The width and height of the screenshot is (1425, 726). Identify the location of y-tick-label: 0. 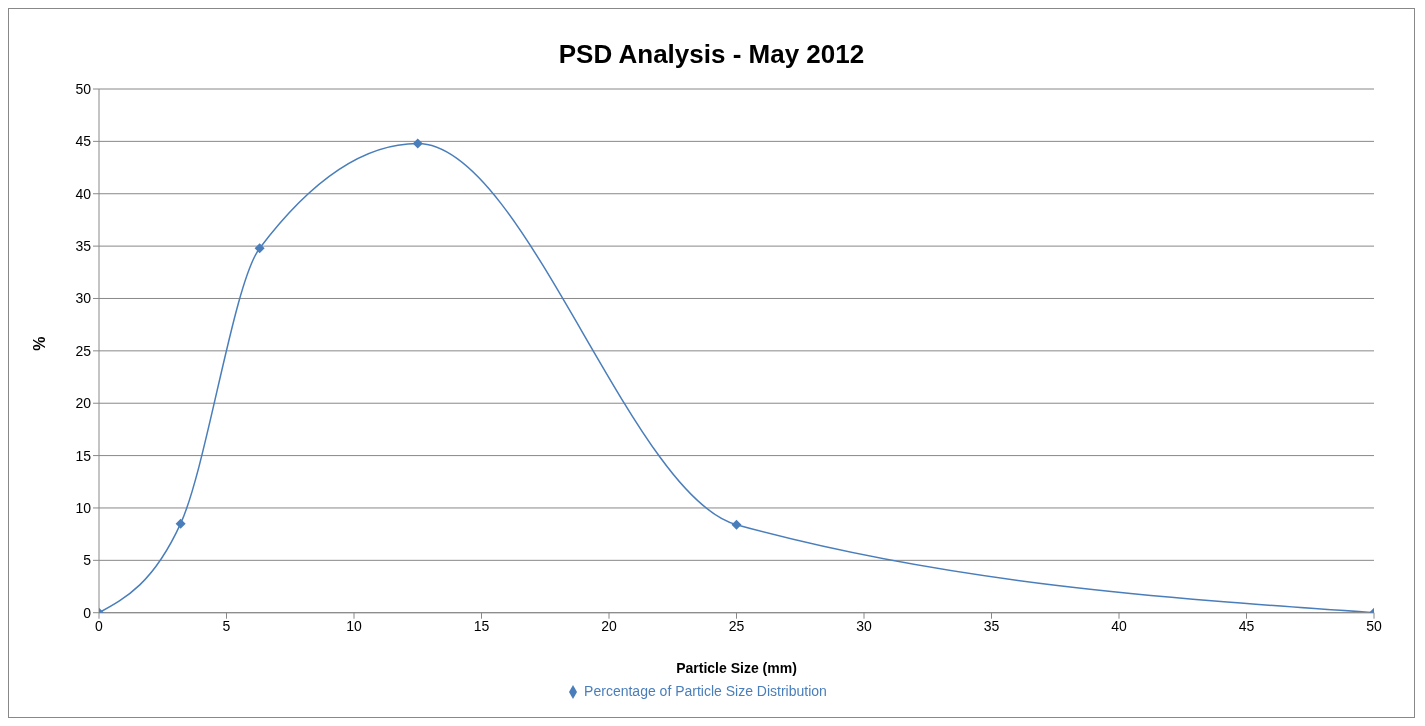
(87, 612).